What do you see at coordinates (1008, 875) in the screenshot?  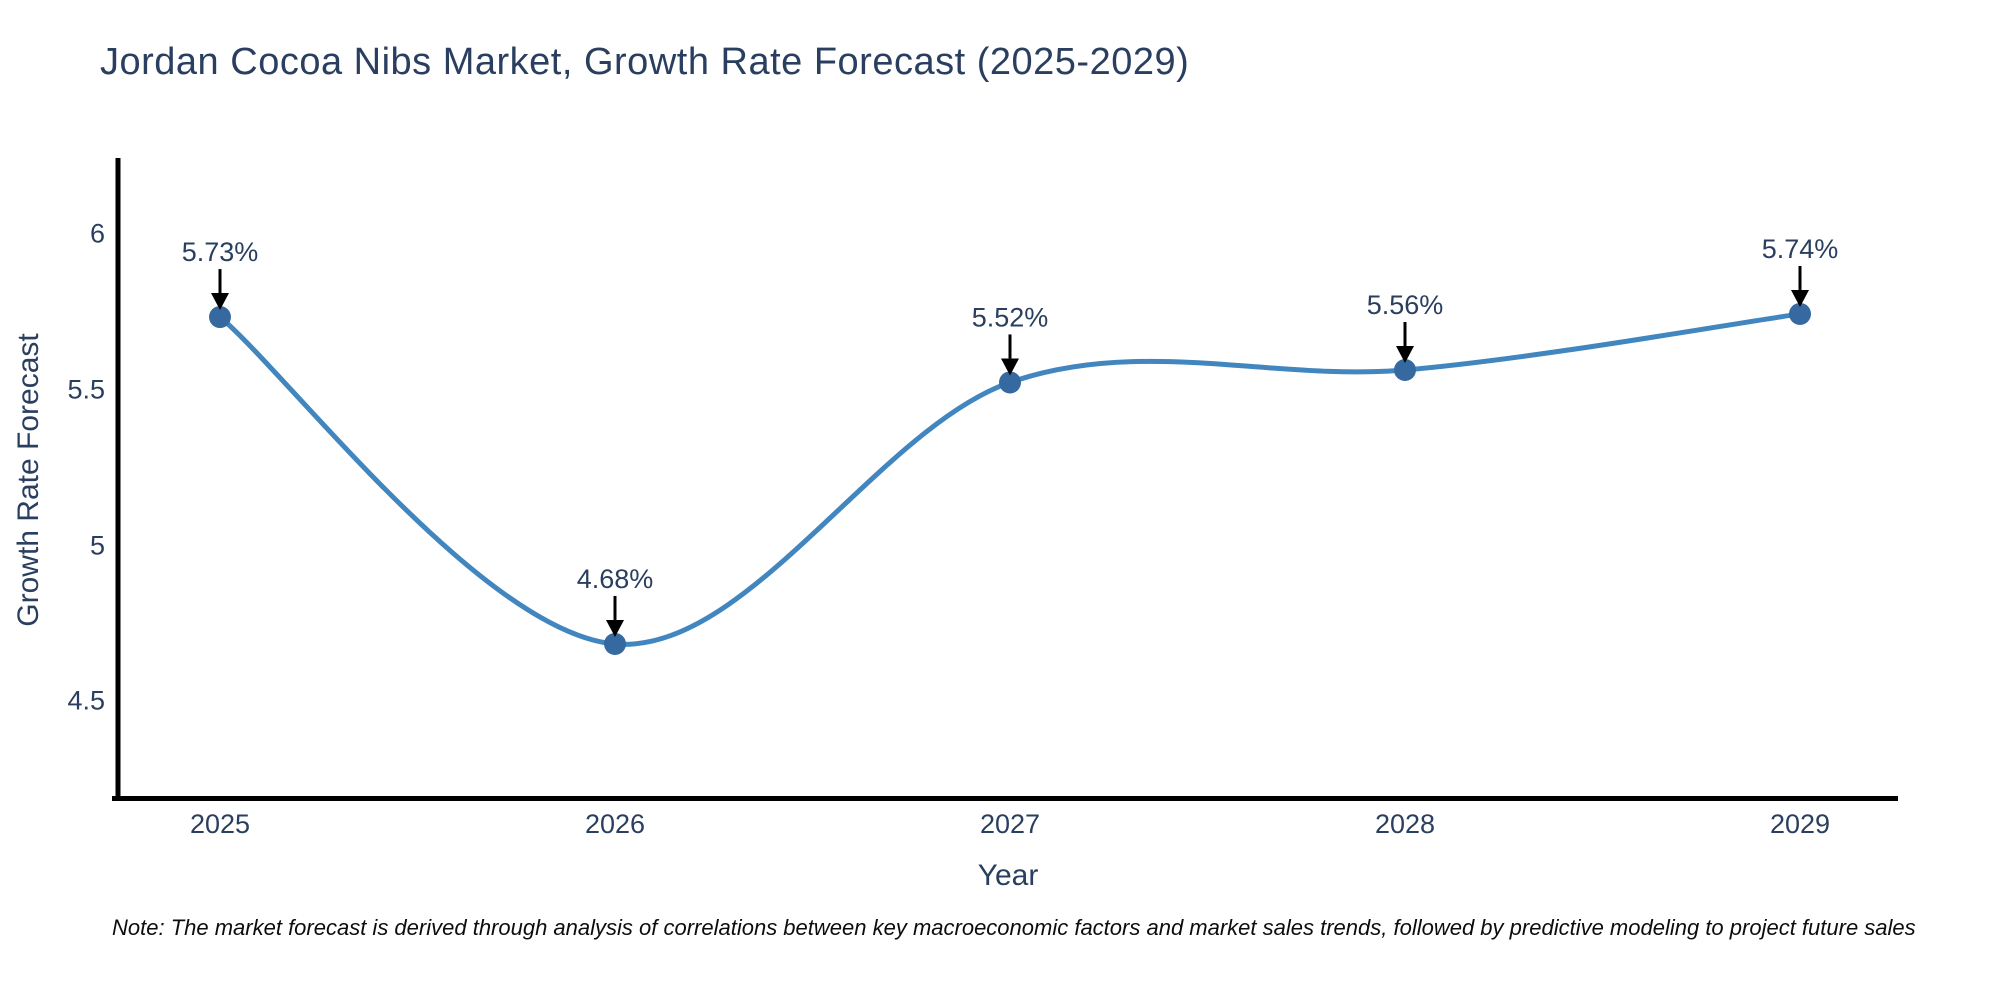 I see `x-axis-title: Year` at bounding box center [1008, 875].